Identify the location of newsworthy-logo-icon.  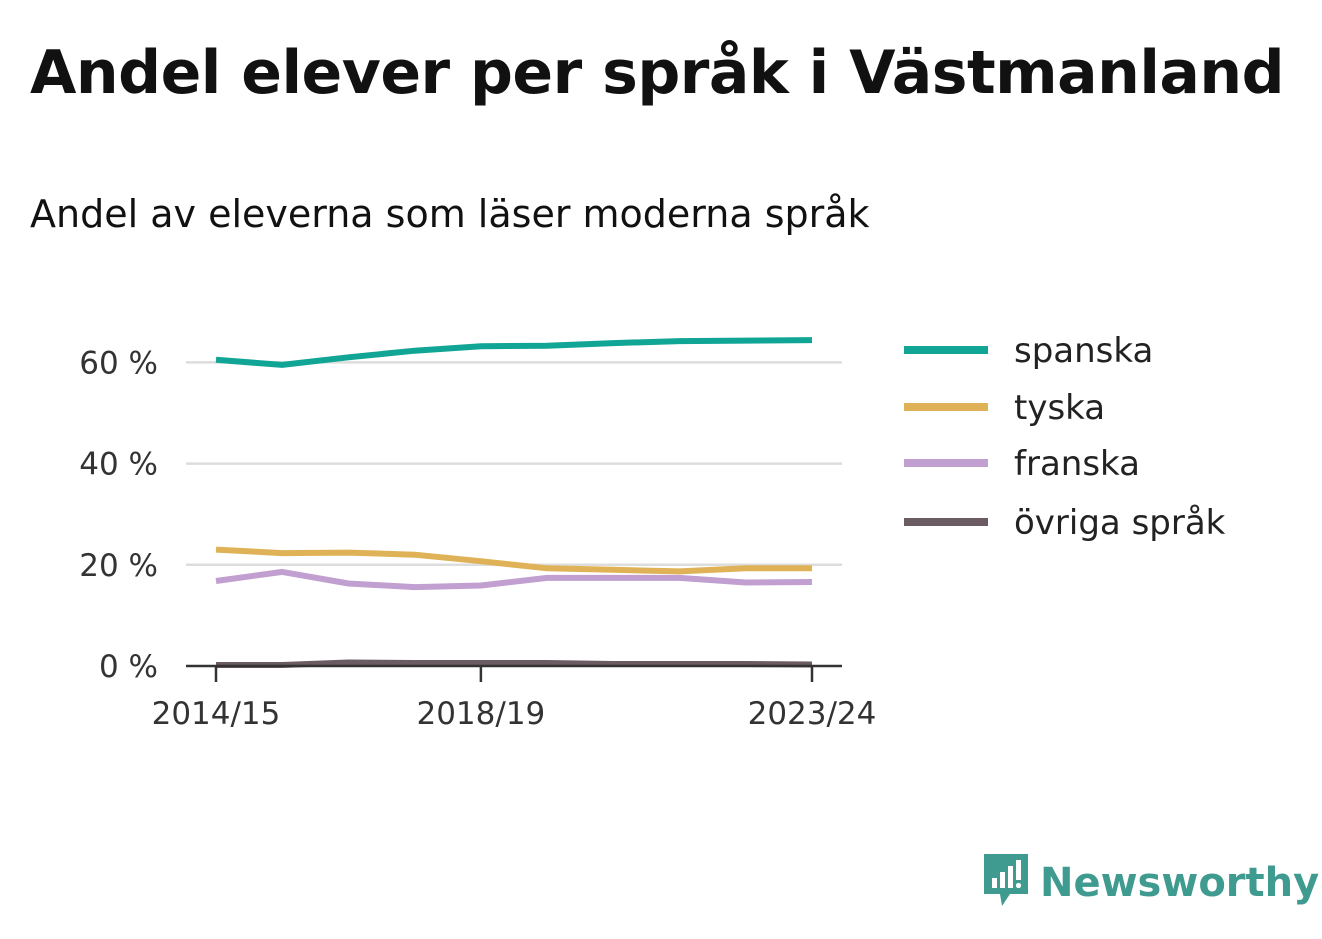
(1006, 882).